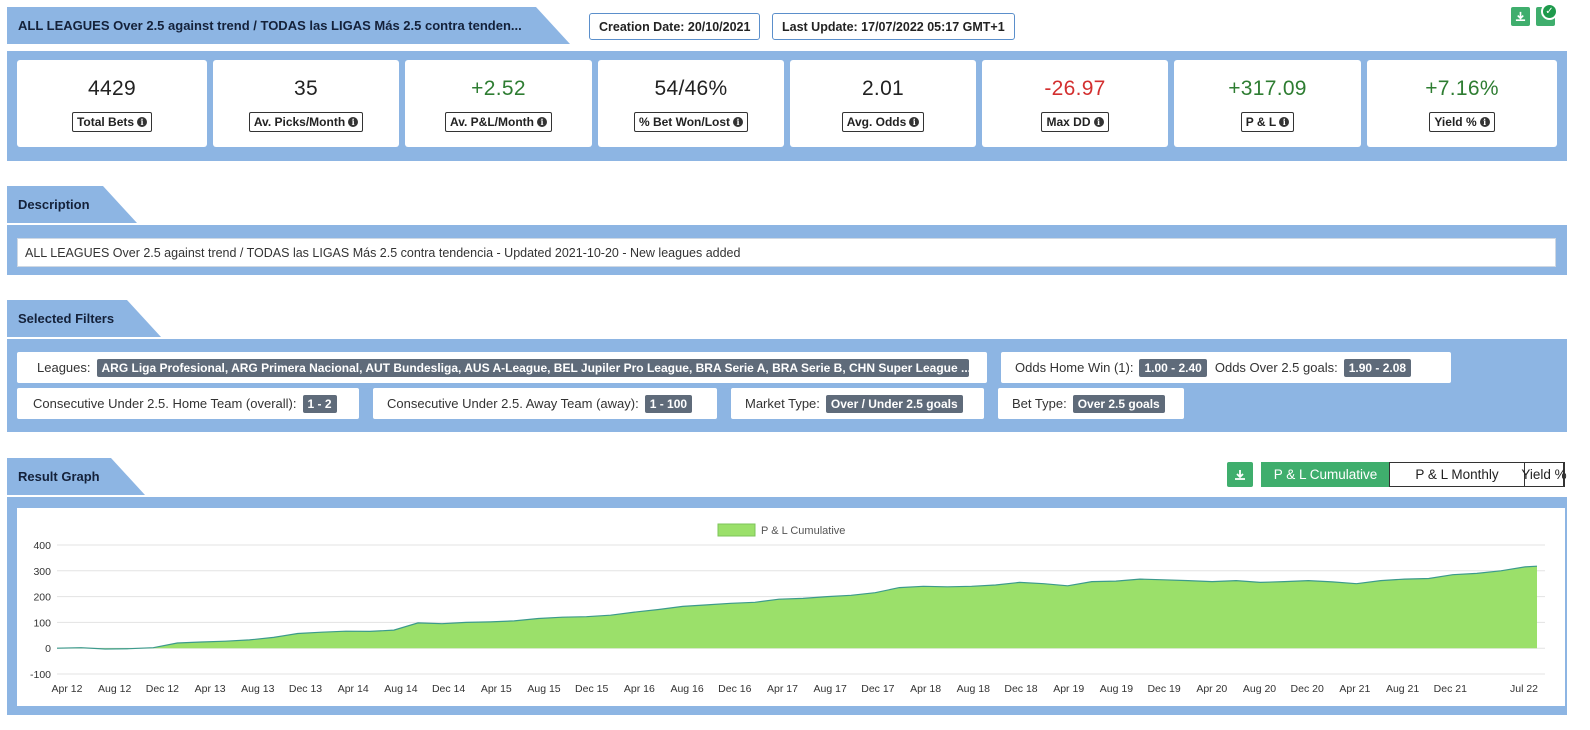 Image resolution: width=1590 pixels, height=730 pixels. Describe the element at coordinates (112, 103) in the screenshot. I see `stat-card: 4429 Total Bets i` at that location.